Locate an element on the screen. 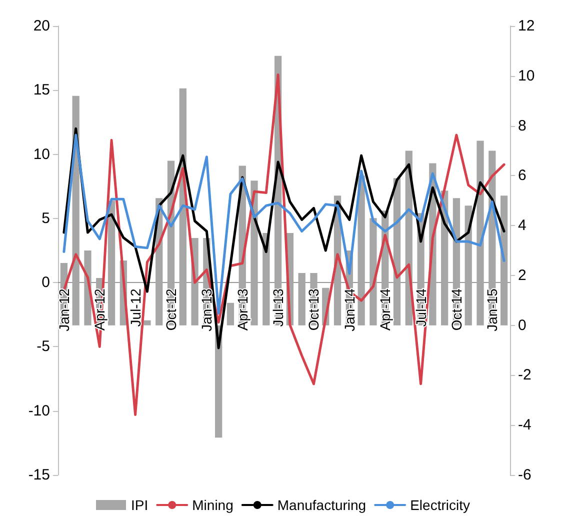 The width and height of the screenshot is (568, 531). y2-tick-label: 6 is located at coordinates (522, 175).